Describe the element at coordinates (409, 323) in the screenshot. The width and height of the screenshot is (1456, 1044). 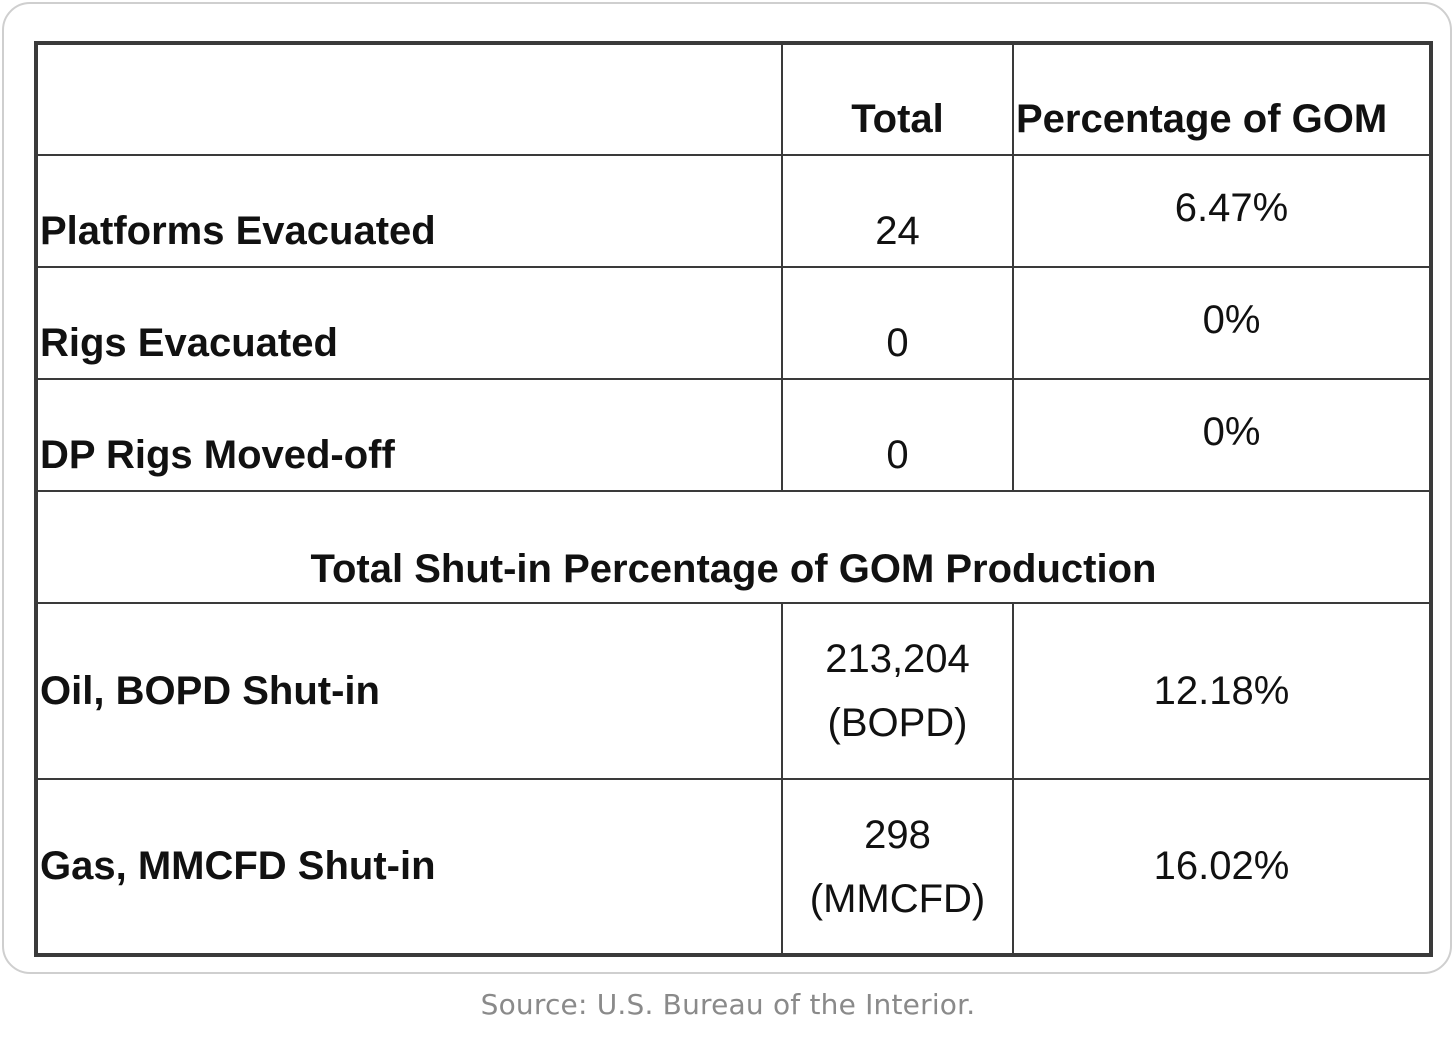
I see `row-label: Rigs Evacuated` at that location.